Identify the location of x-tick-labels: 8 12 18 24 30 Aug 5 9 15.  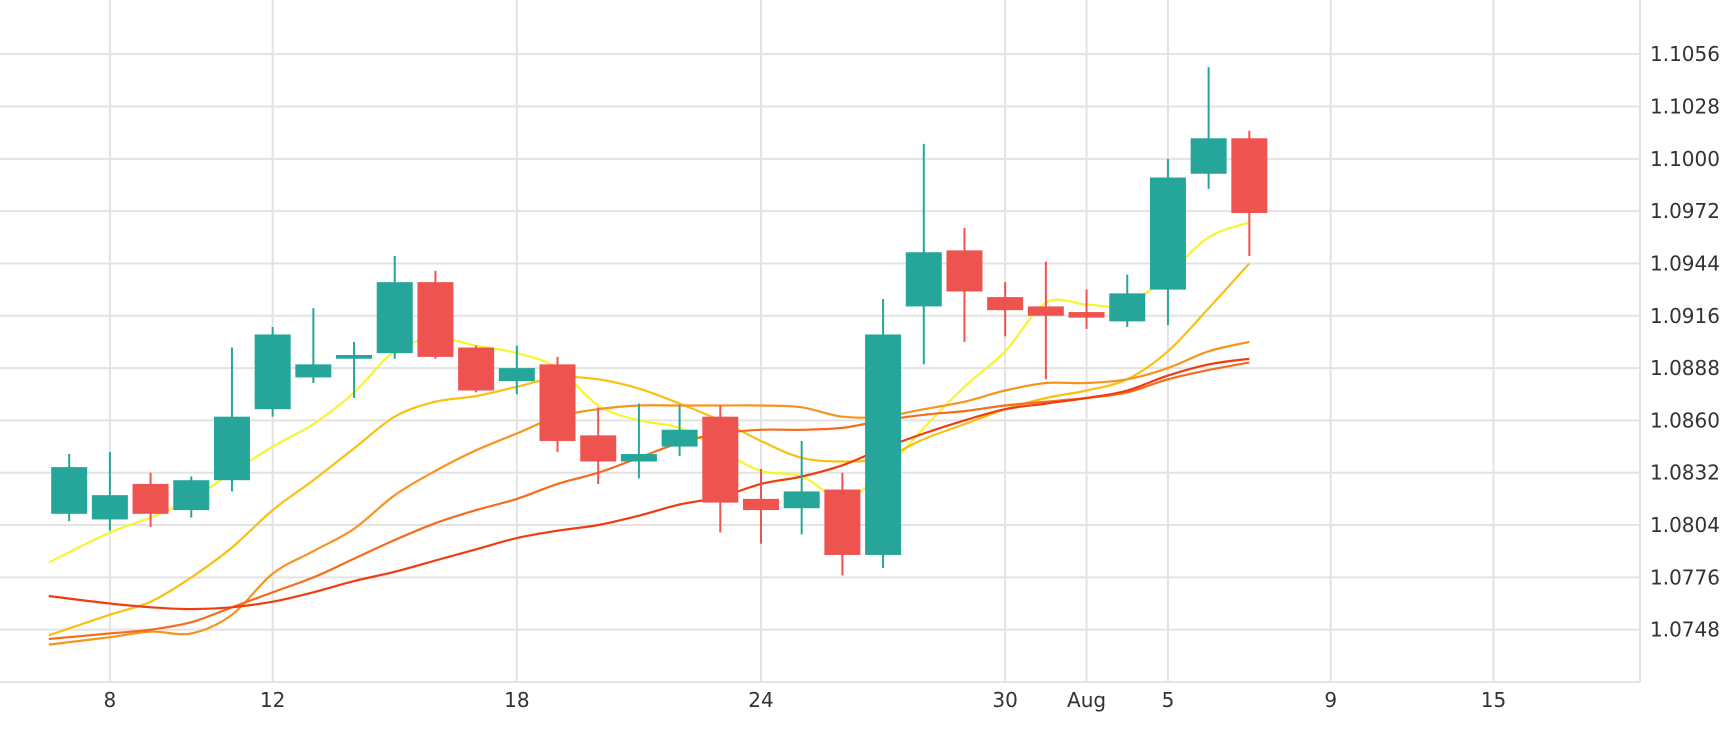
(805, 700).